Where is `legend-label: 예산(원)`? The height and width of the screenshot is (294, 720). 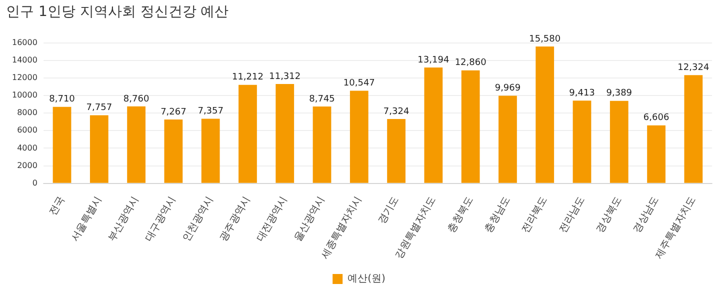 legend-label: 예산(원) is located at coordinates (367, 279).